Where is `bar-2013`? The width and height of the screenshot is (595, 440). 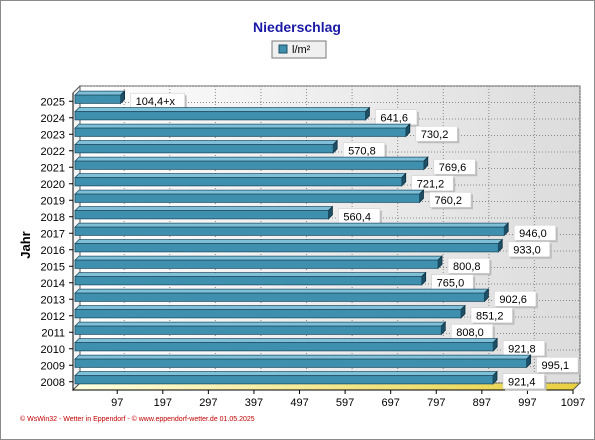 bar-2013 is located at coordinates (282, 295).